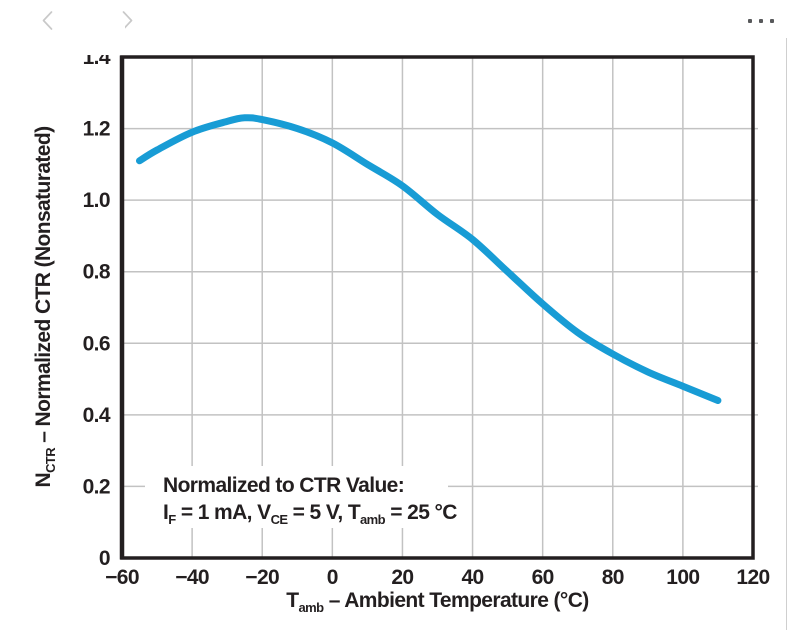  Describe the element at coordinates (543, 577) in the screenshot. I see `x-tick-label: 60` at that location.